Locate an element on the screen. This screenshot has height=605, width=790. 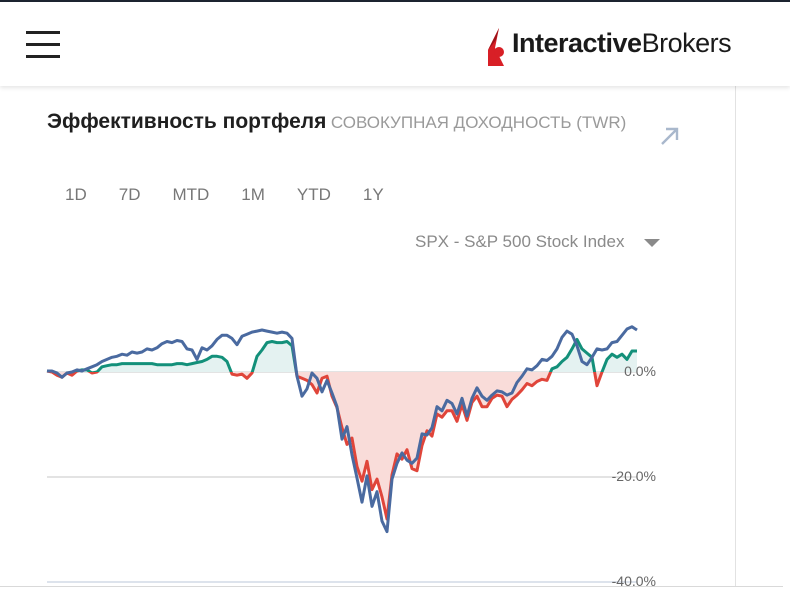
period-tabs: 1D 7D MTD 1M YTD 1Y is located at coordinates (223, 195).